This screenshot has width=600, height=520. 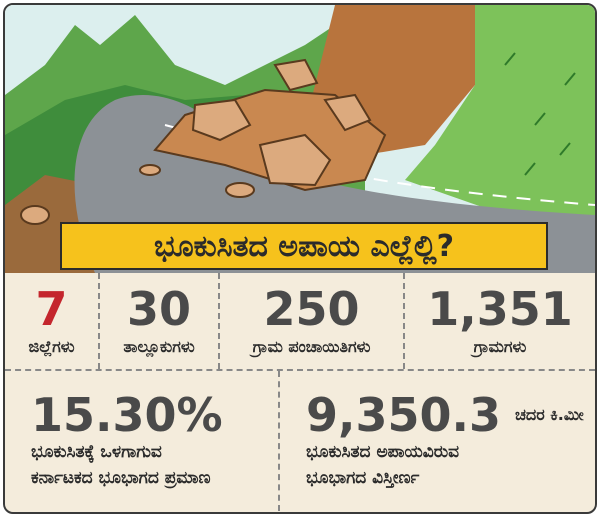 I want to click on stat: 7 ಜಿಲ್ಲೆಗಳು, so click(x=52, y=321).